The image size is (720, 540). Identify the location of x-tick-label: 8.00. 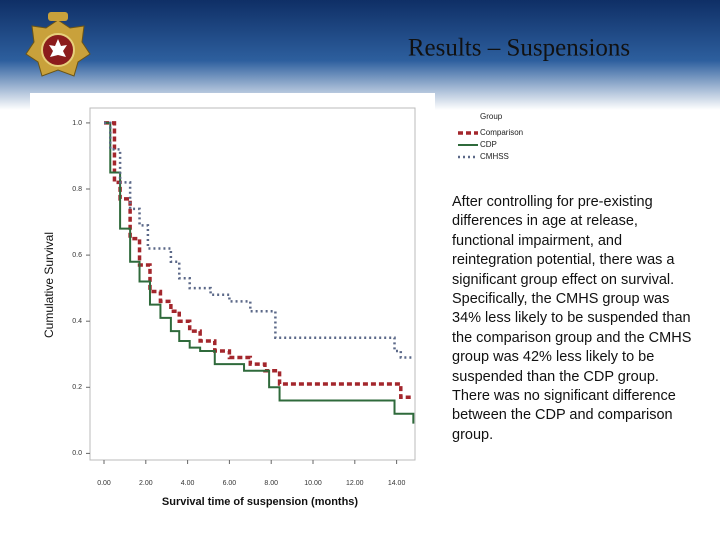
(271, 483).